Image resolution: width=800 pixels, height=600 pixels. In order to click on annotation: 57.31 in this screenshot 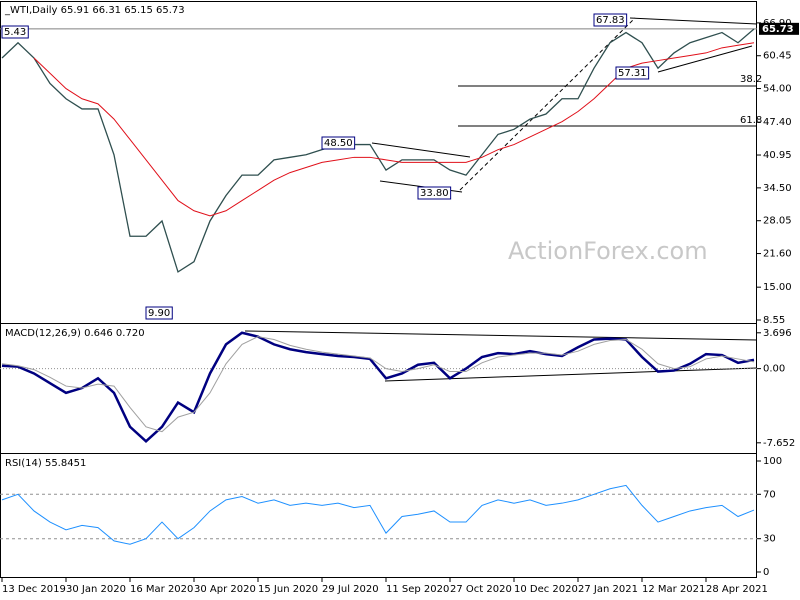, I will do `click(632, 73)`.